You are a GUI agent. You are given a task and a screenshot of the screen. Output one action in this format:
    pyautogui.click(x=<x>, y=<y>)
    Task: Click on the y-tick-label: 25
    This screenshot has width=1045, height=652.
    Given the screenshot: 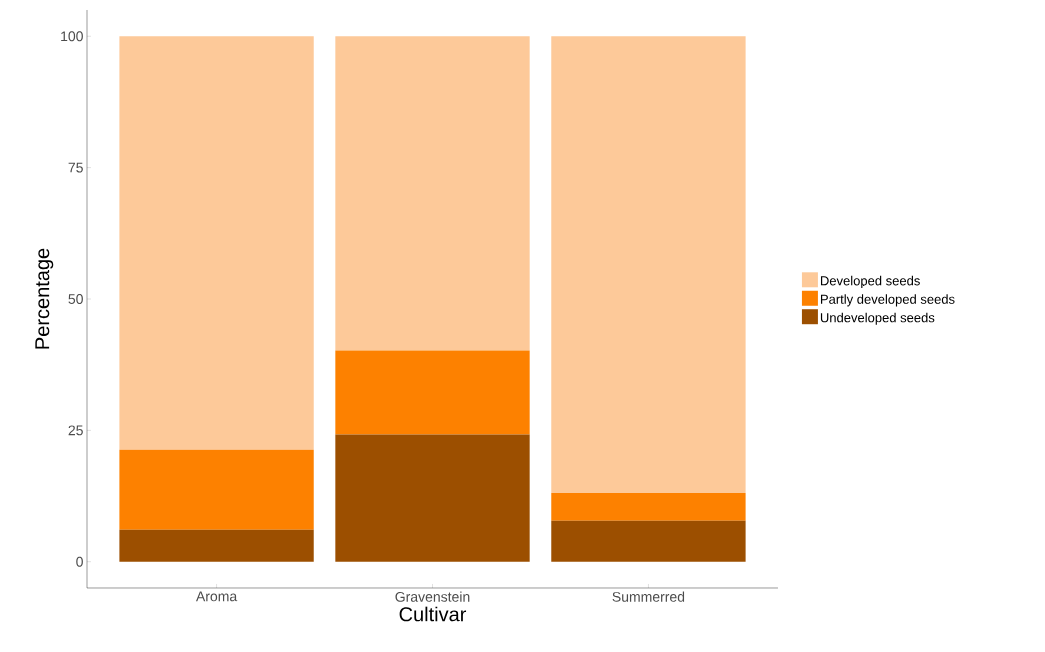 What is the action you would take?
    pyautogui.click(x=75, y=430)
    